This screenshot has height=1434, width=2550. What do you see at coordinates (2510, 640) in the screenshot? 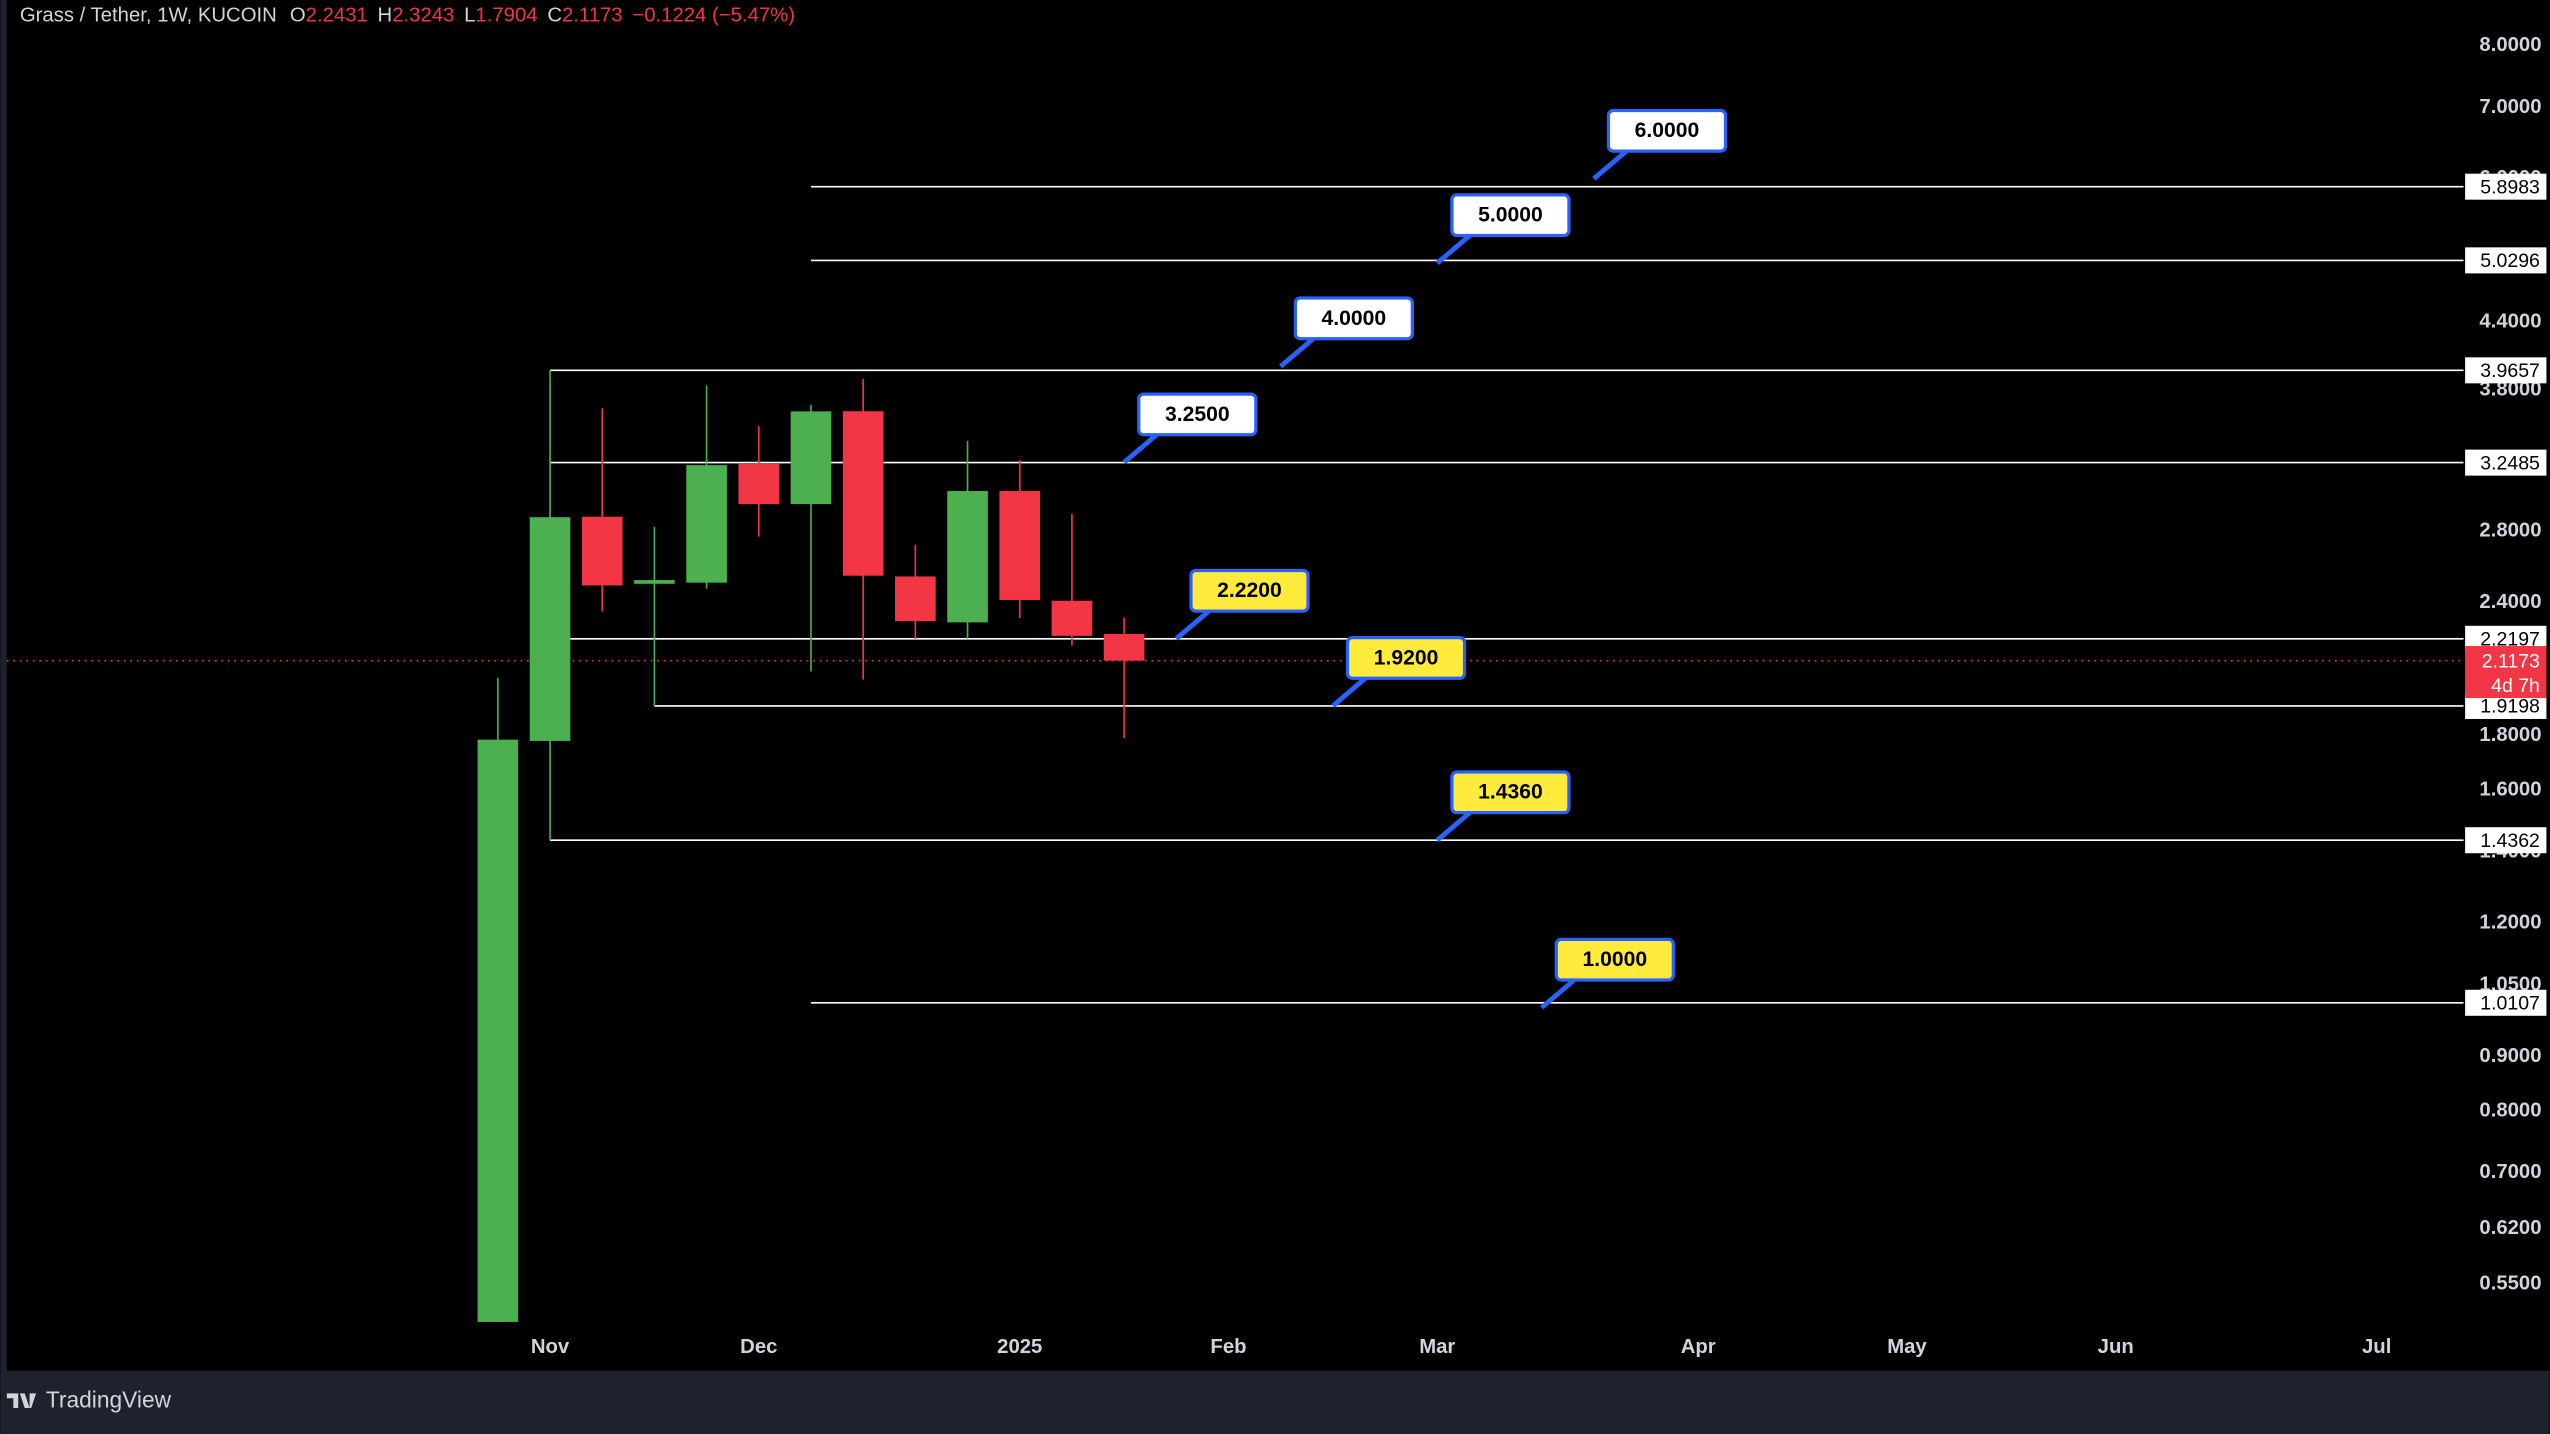
I see `level-price-label: 2.2197` at bounding box center [2510, 640].